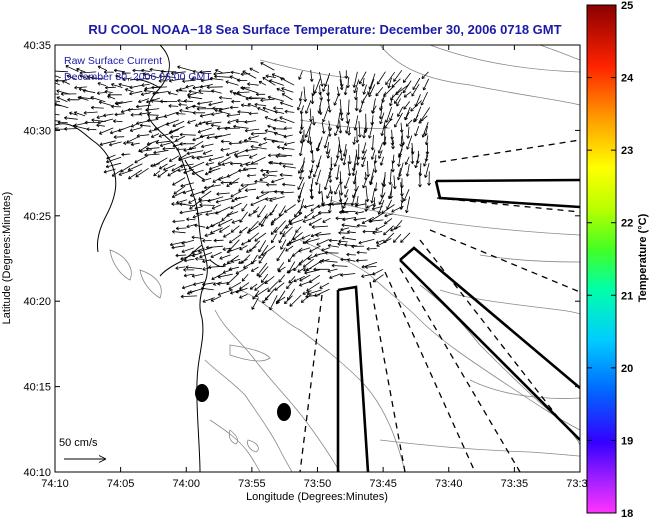 The height and width of the screenshot is (518, 651). What do you see at coordinates (627, 224) in the screenshot?
I see `colorbar-tick-label: 22` at bounding box center [627, 224].